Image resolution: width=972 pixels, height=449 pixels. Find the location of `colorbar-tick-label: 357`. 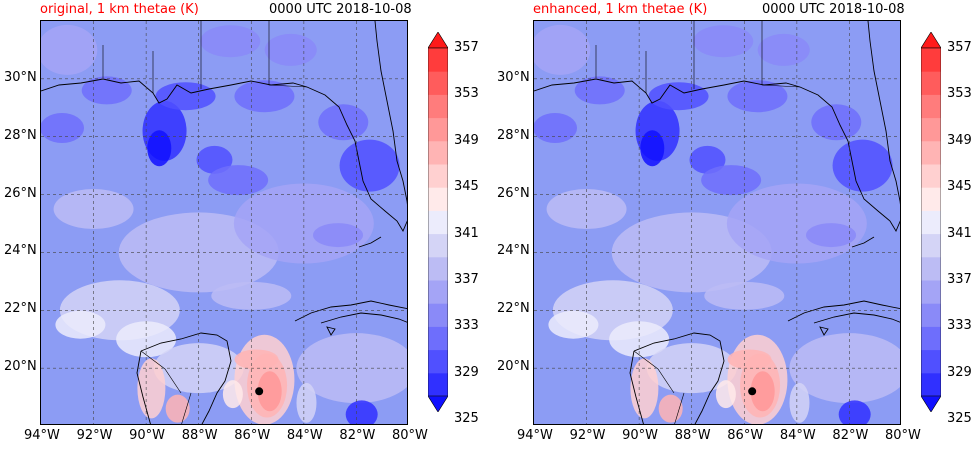

colorbar-tick-label: 357 is located at coordinates (466, 47).